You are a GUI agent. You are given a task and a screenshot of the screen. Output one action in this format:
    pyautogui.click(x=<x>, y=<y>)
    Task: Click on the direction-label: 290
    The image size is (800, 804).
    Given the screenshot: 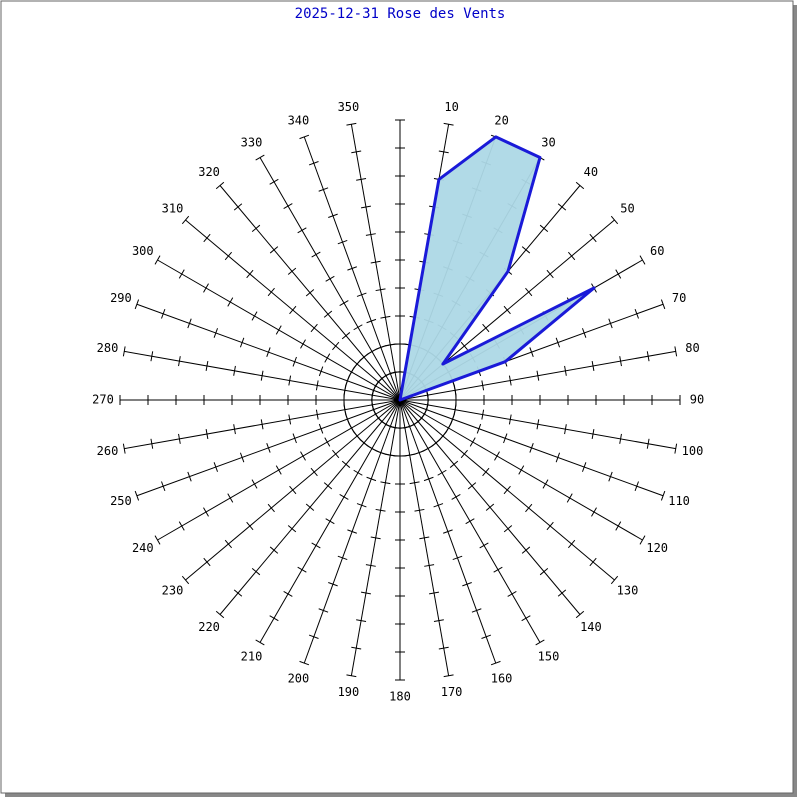 What is the action you would take?
    pyautogui.click(x=121, y=298)
    